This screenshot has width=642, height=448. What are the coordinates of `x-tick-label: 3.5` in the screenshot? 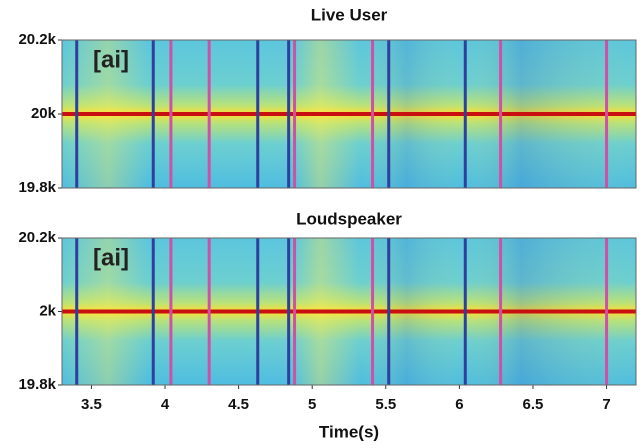 It's located at (91, 404).